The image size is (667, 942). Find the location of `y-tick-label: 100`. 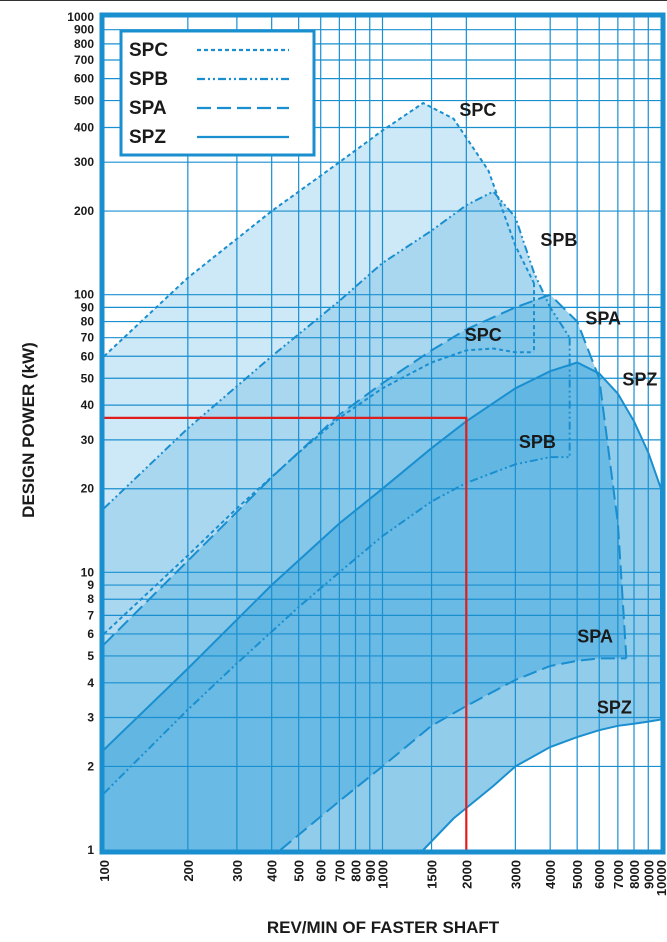

y-tick-label: 100 is located at coordinates (84, 295).